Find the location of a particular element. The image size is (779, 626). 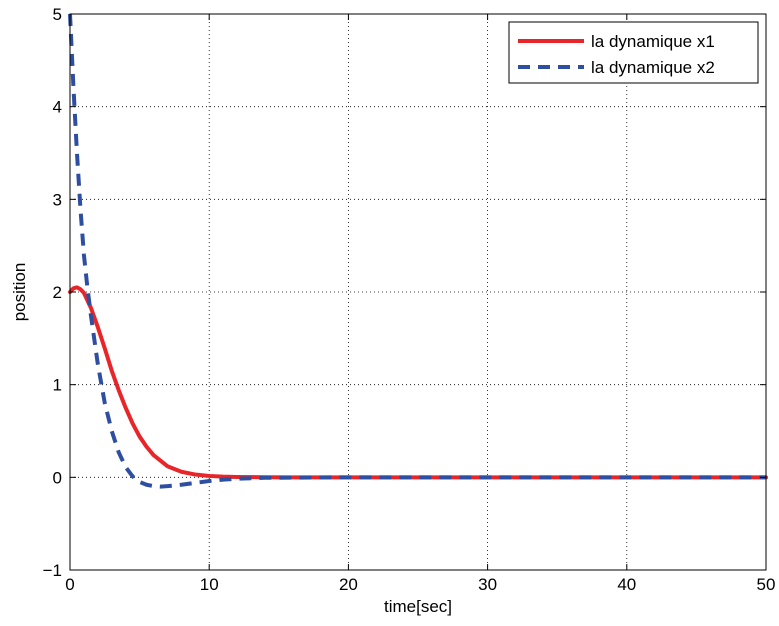

y-axis-label: position is located at coordinates (19, 292).